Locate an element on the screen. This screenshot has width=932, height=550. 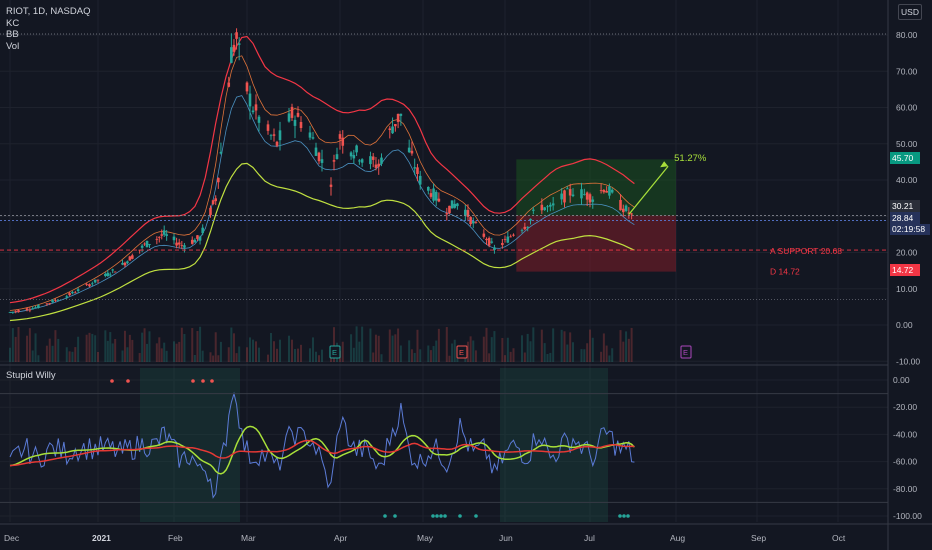
price-tick-label: 40.00 is located at coordinates (907, 180).